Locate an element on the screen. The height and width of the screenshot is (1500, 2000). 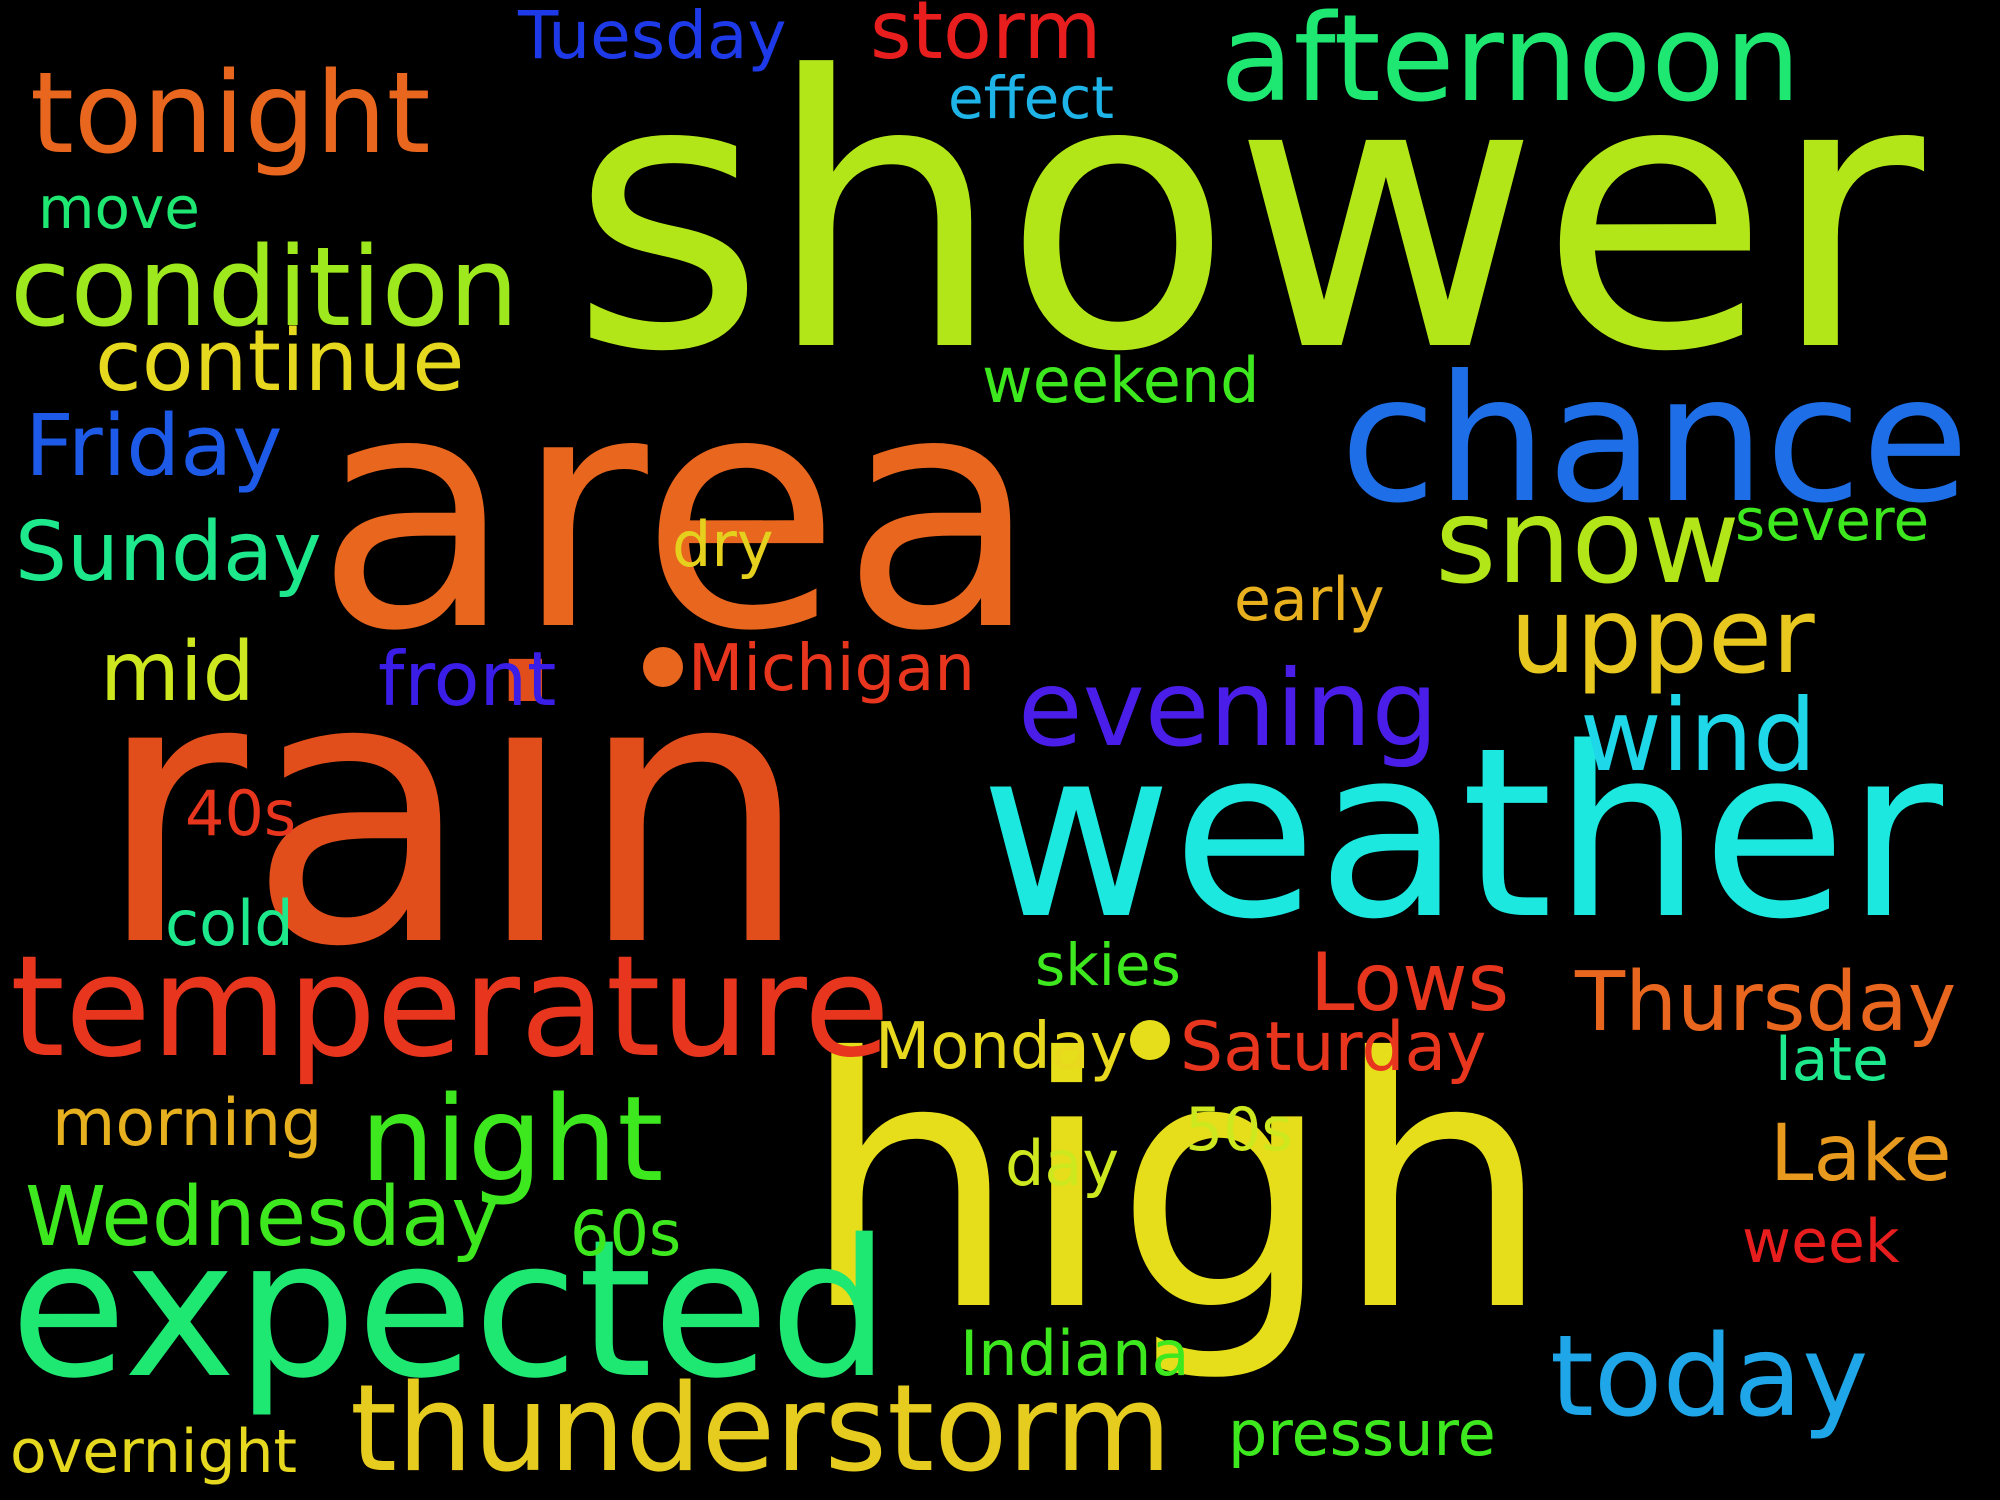
word-snow: snow is located at coordinates (1587, 541).